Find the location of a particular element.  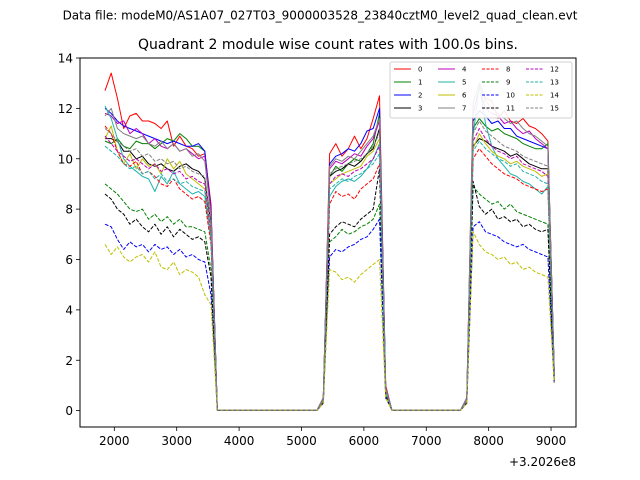

legend-label-6: 6 is located at coordinates (464, 96).